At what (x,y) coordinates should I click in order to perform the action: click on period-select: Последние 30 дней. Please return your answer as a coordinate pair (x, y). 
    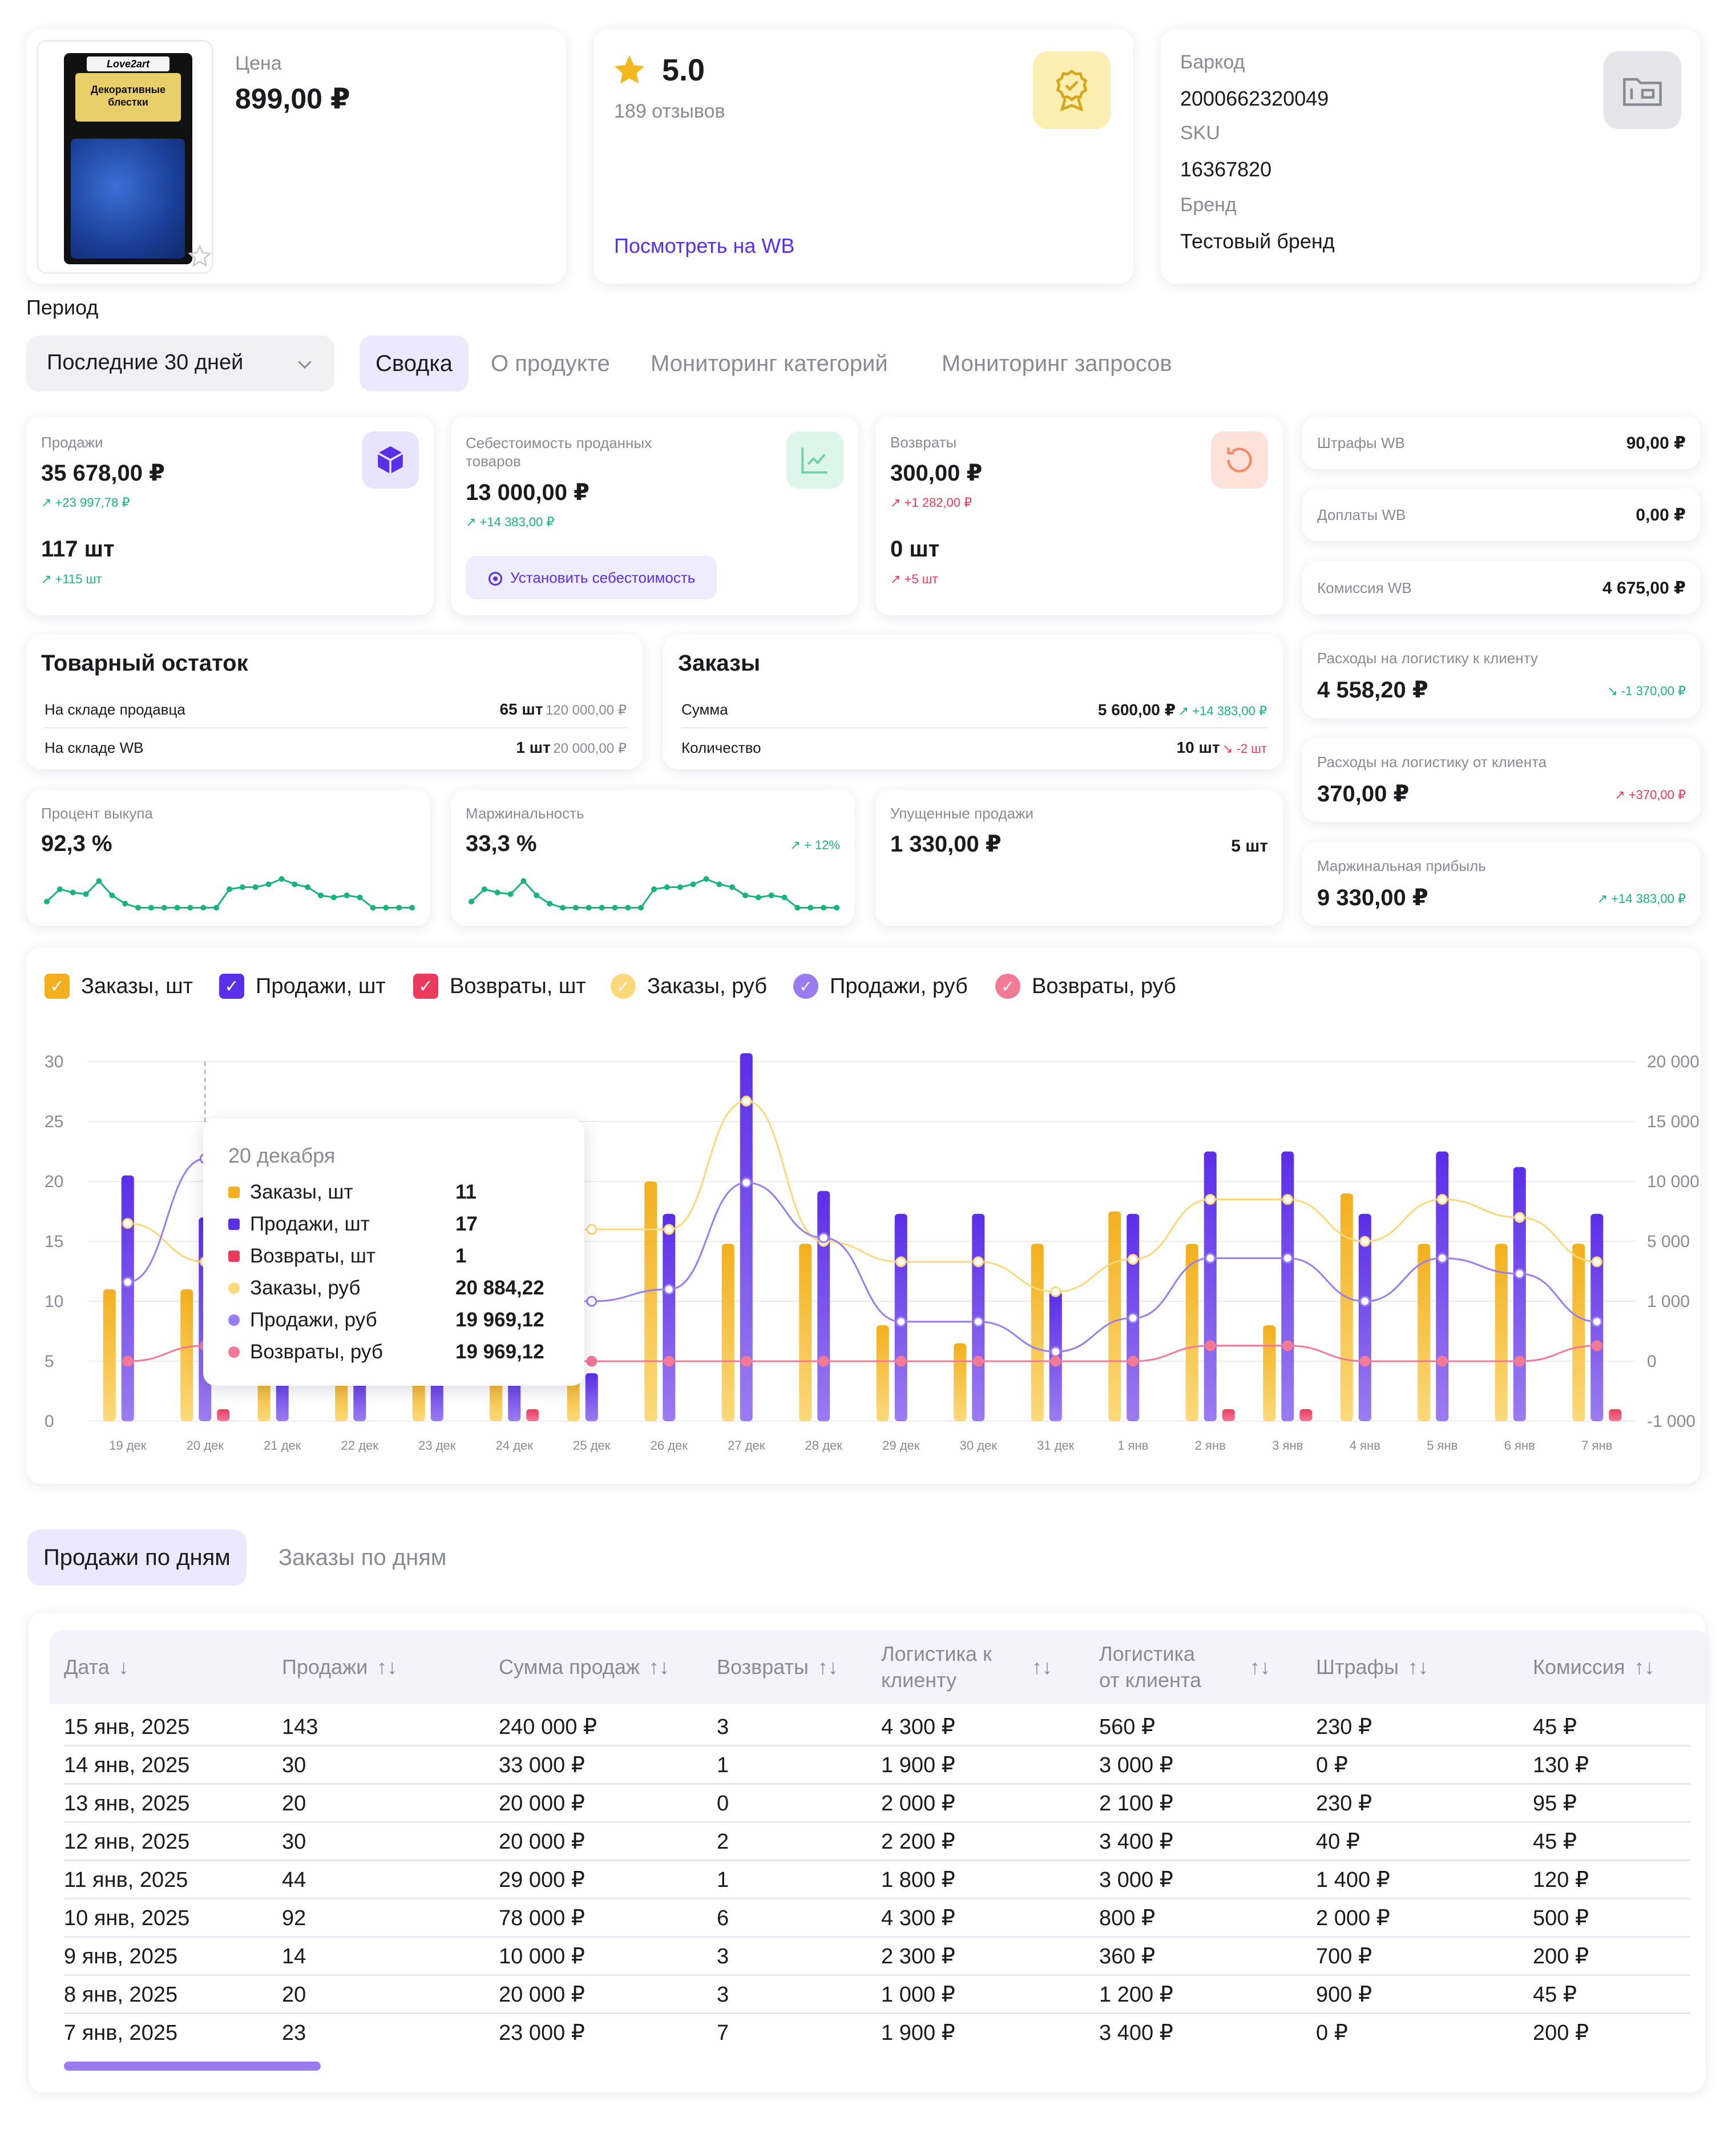
    Looking at the image, I should click on (180, 364).